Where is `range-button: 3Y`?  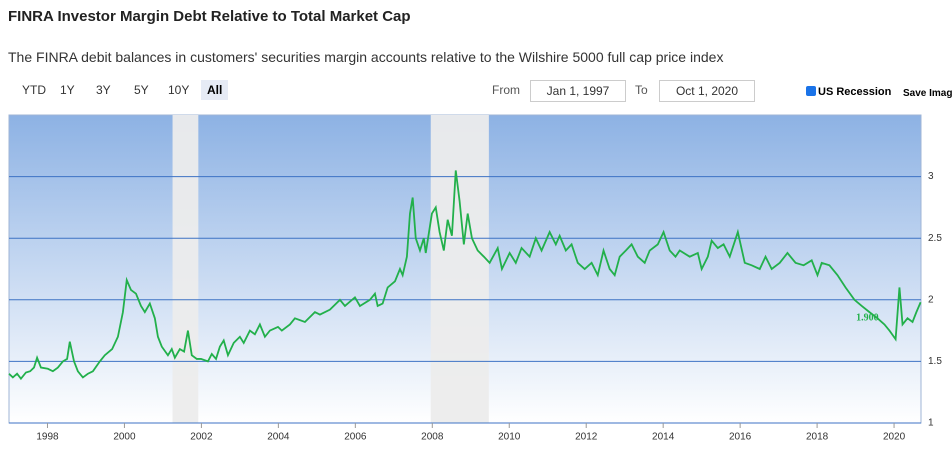 range-button: 3Y is located at coordinates (103, 90).